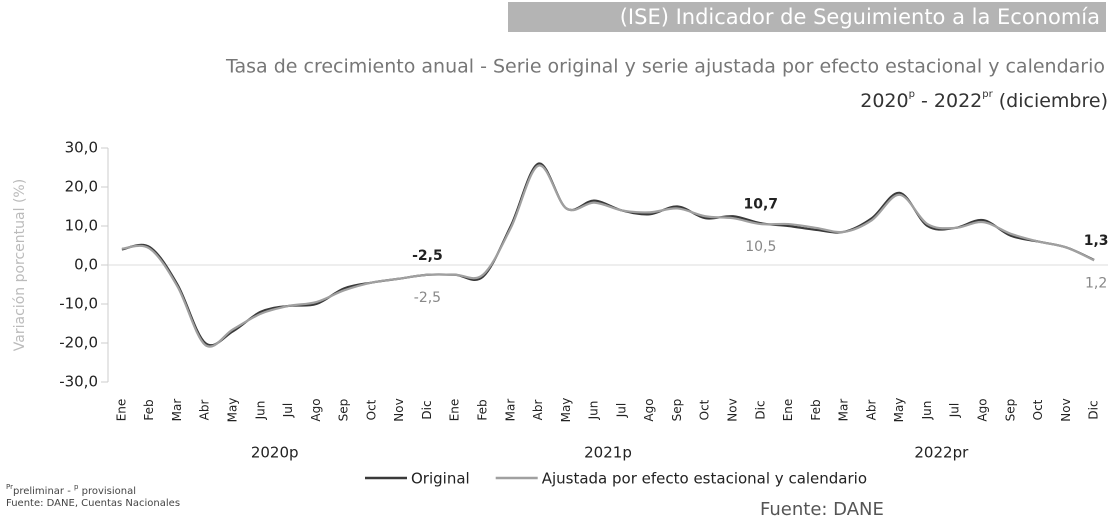  I want to click on y-tick-label: -20,0, so click(78, 343).